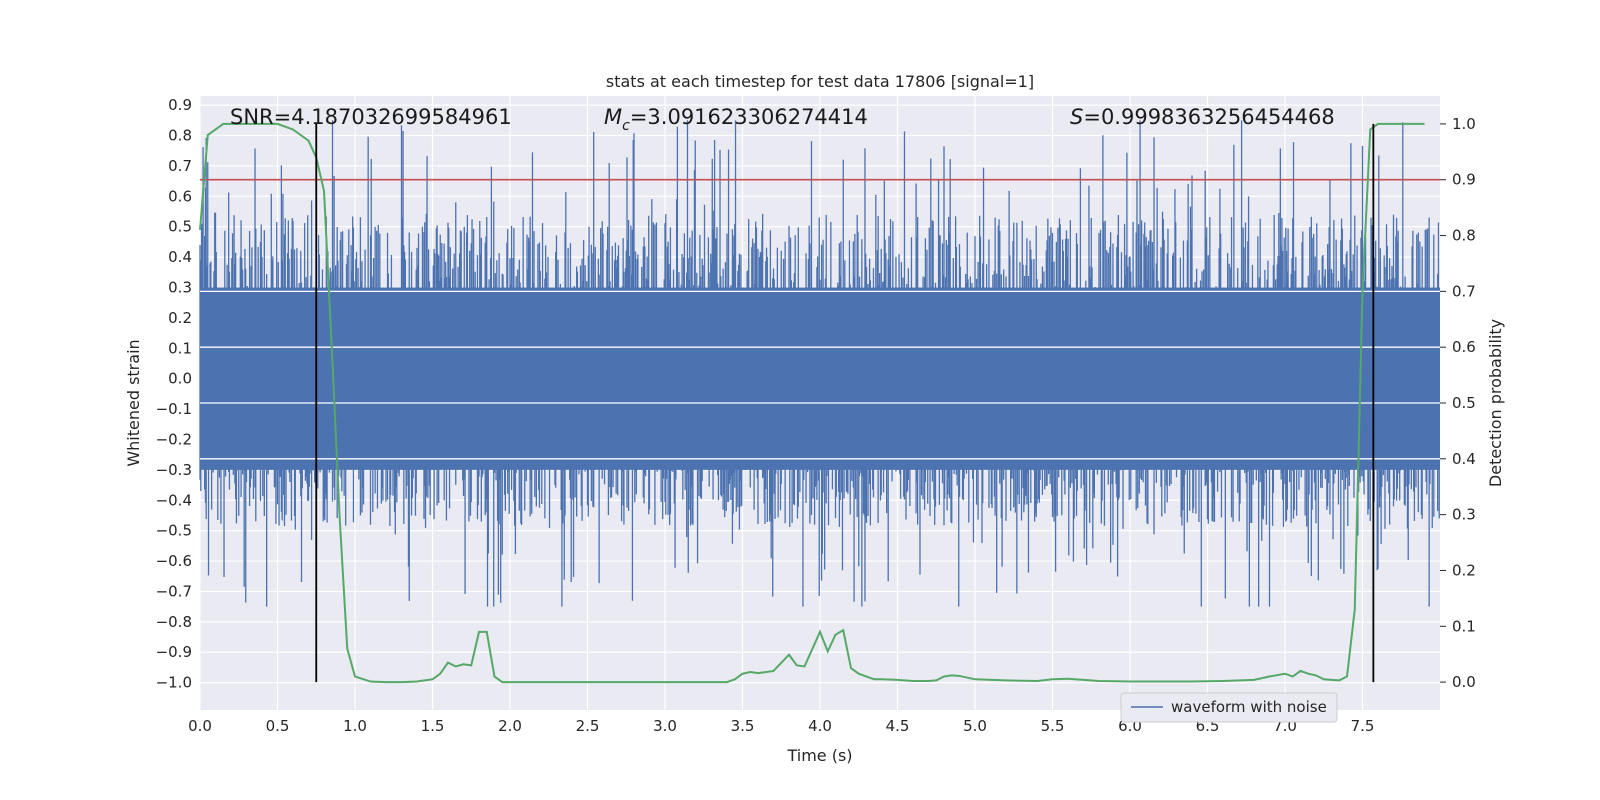  Describe the element at coordinates (200, 726) in the screenshot. I see `x-tick-label: 0.0` at that location.